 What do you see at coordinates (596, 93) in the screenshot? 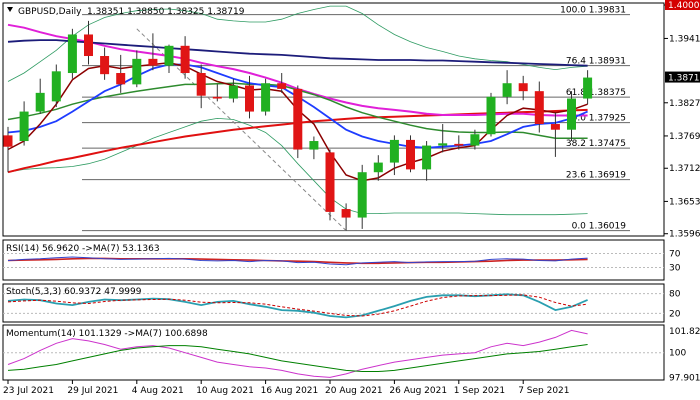
I see `fib-level-label: 61.8 1.38375` at bounding box center [596, 93].